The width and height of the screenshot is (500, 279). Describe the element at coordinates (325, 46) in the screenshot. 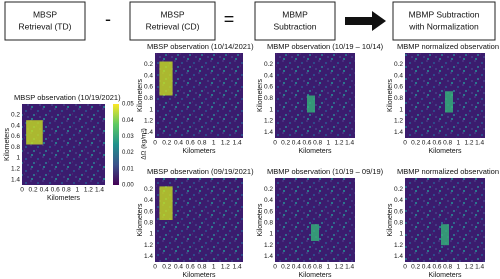

I see `panel-title: MBMP observation (10/19 – 10/14)` at that location.